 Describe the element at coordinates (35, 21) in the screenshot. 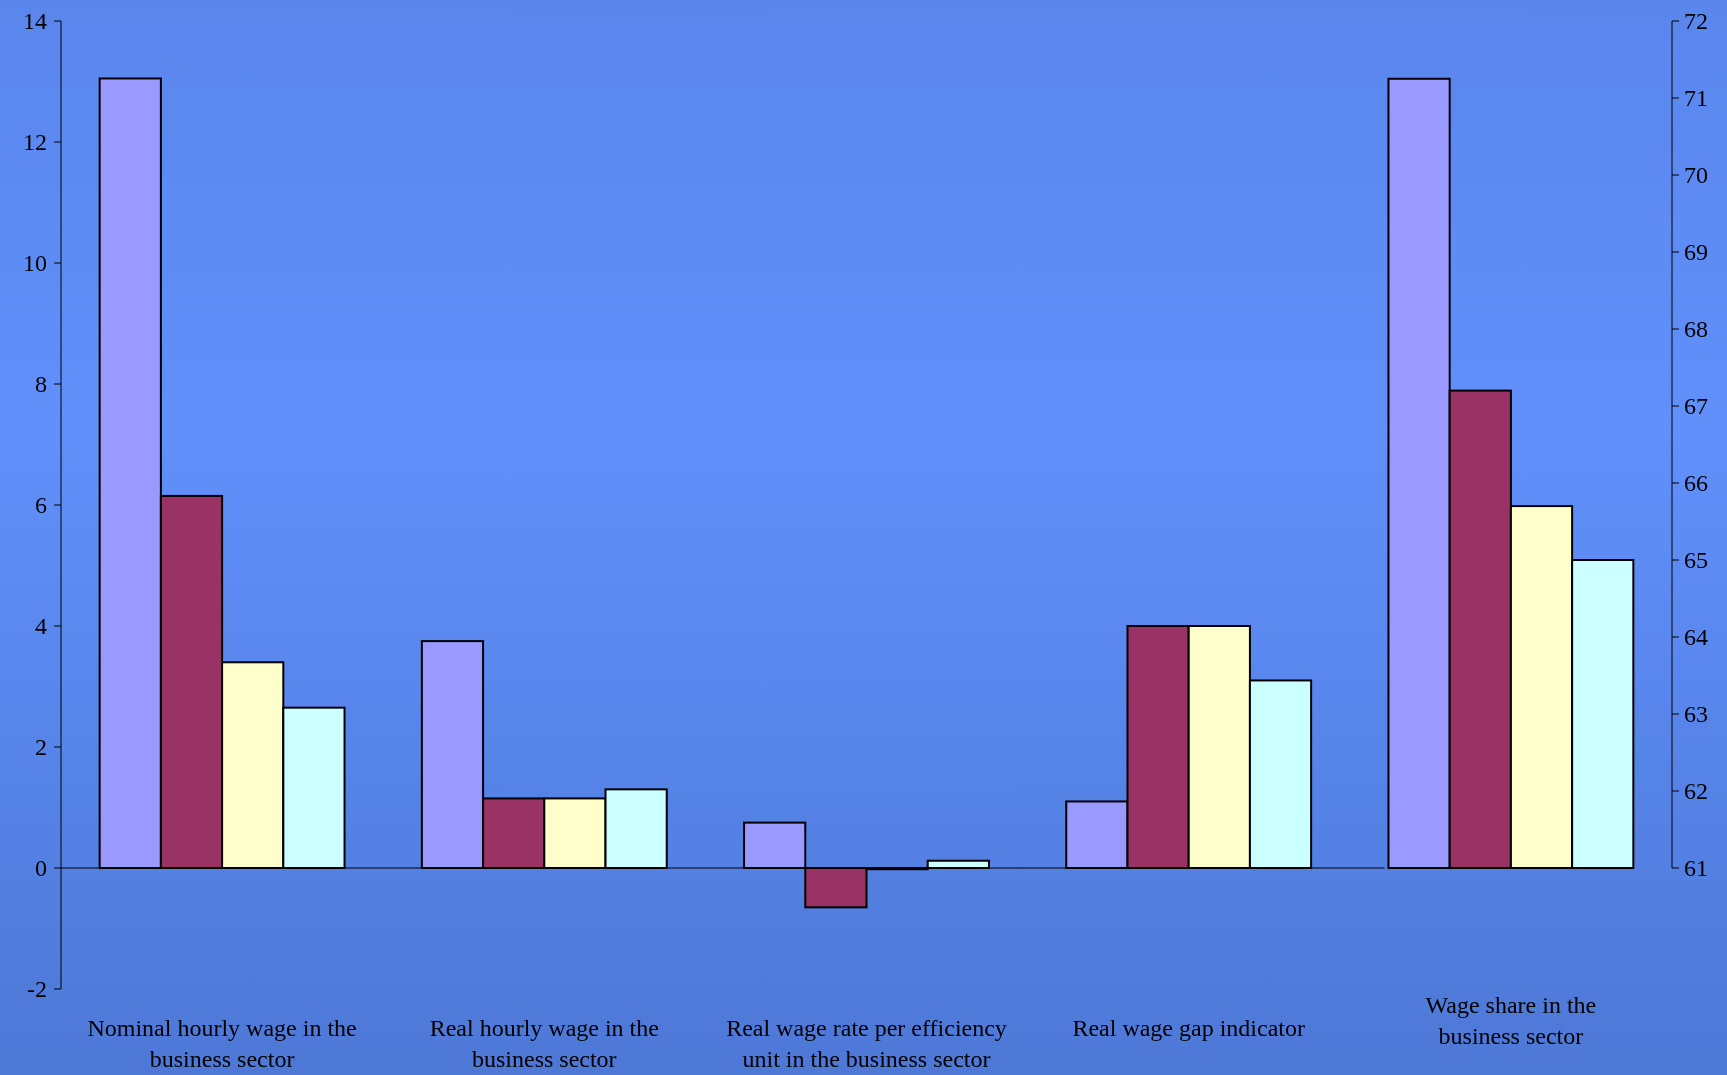

I see `y-tick-label: 14` at that location.